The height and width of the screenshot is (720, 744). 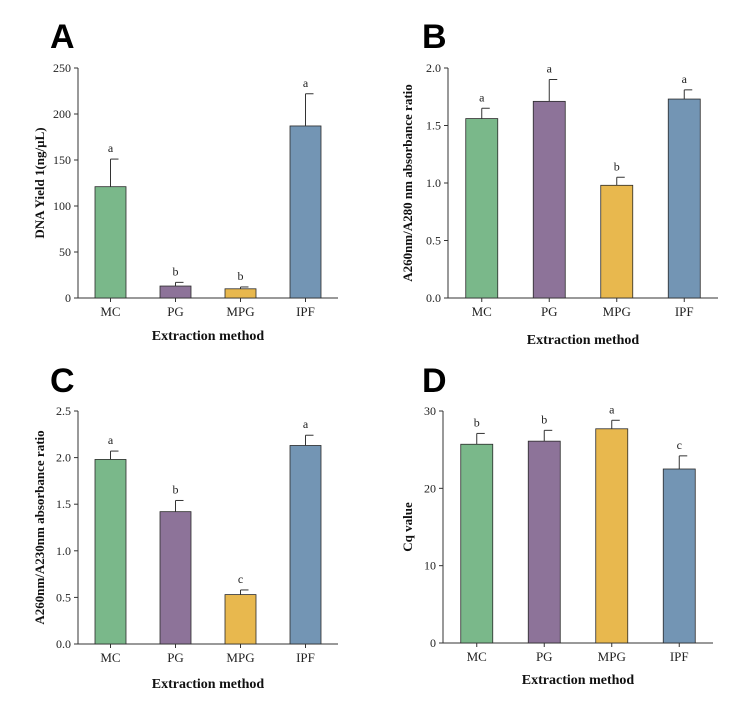 I want to click on y-axis-label: DNA Yield 1(ng/µL), so click(x=39, y=182).